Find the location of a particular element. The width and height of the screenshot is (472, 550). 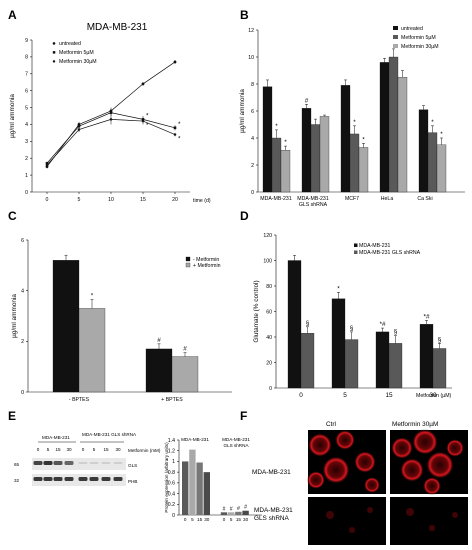

micro-row-label-2b: GLS shRNA is located at coordinates (272, 518).